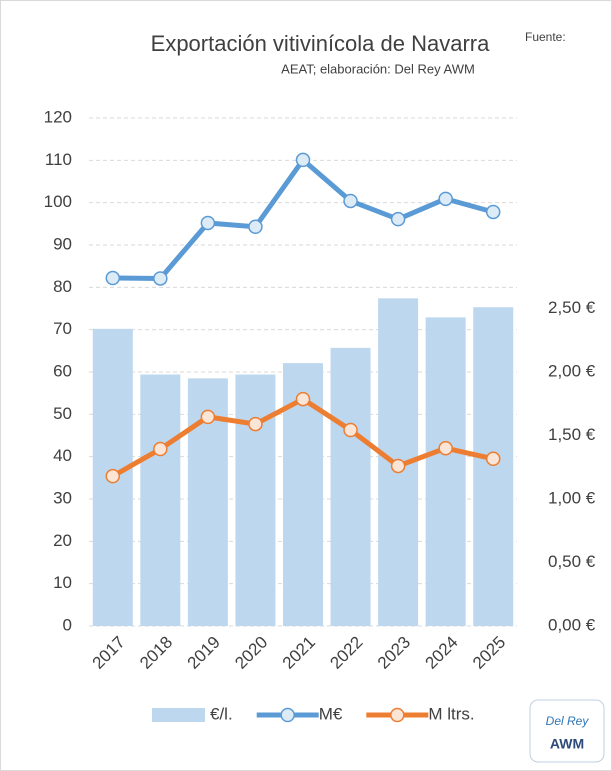  I want to click on y-tick-label: 50, so click(62, 413).